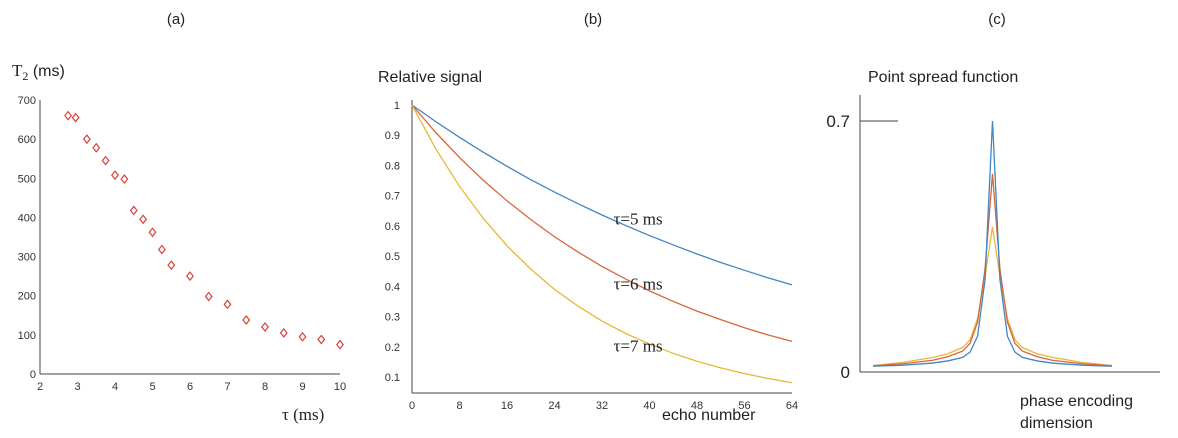 The height and width of the screenshot is (438, 1178). I want to click on chart-b-xtick-label: 0, so click(412, 406).